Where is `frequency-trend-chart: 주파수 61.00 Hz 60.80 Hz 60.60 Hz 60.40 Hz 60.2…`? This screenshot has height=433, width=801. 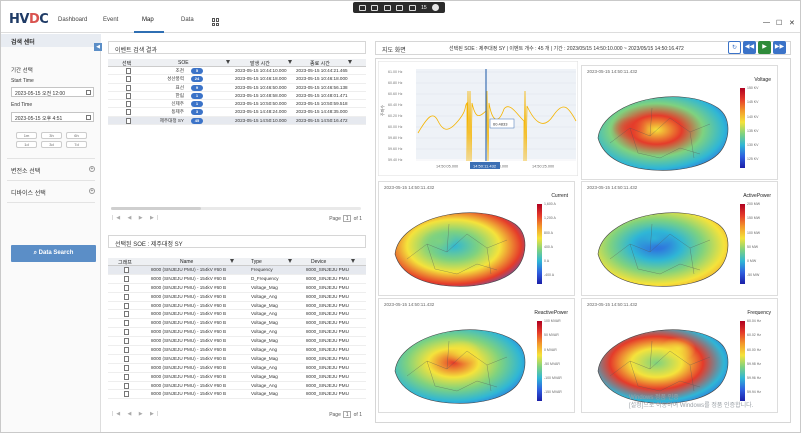
frequency-trend-chart: 주파수 61.00 Hz 60.80 Hz 60.60 Hz 60.40 Hz 60.2… is located at coordinates (478, 118).